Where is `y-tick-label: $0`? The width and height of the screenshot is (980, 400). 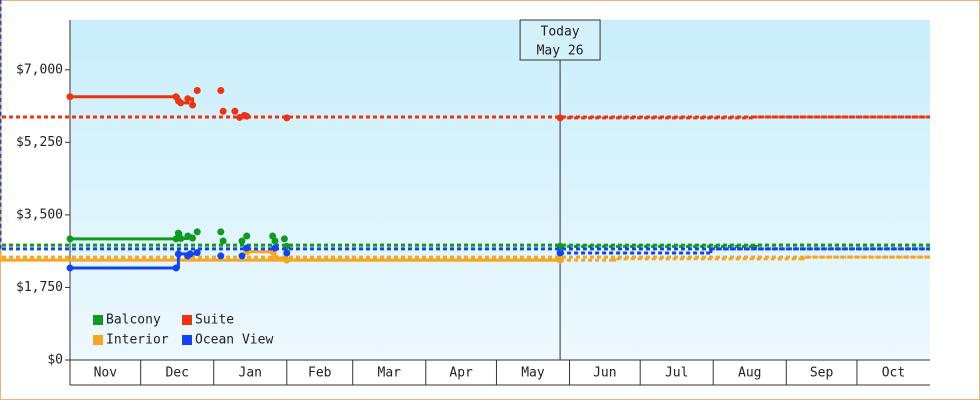 y-tick-label: $0 is located at coordinates (55, 360).